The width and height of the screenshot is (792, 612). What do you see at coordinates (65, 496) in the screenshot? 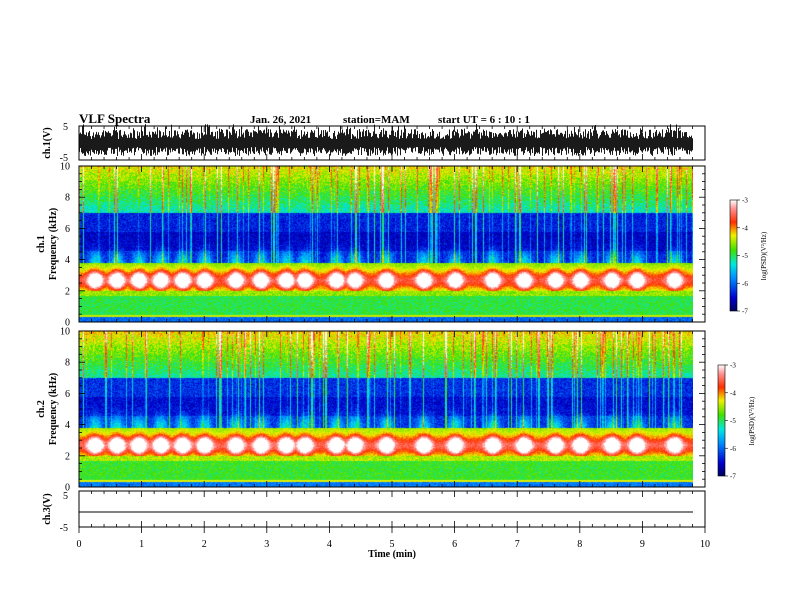
I see `ch3-ytick-top: 5` at bounding box center [65, 496].